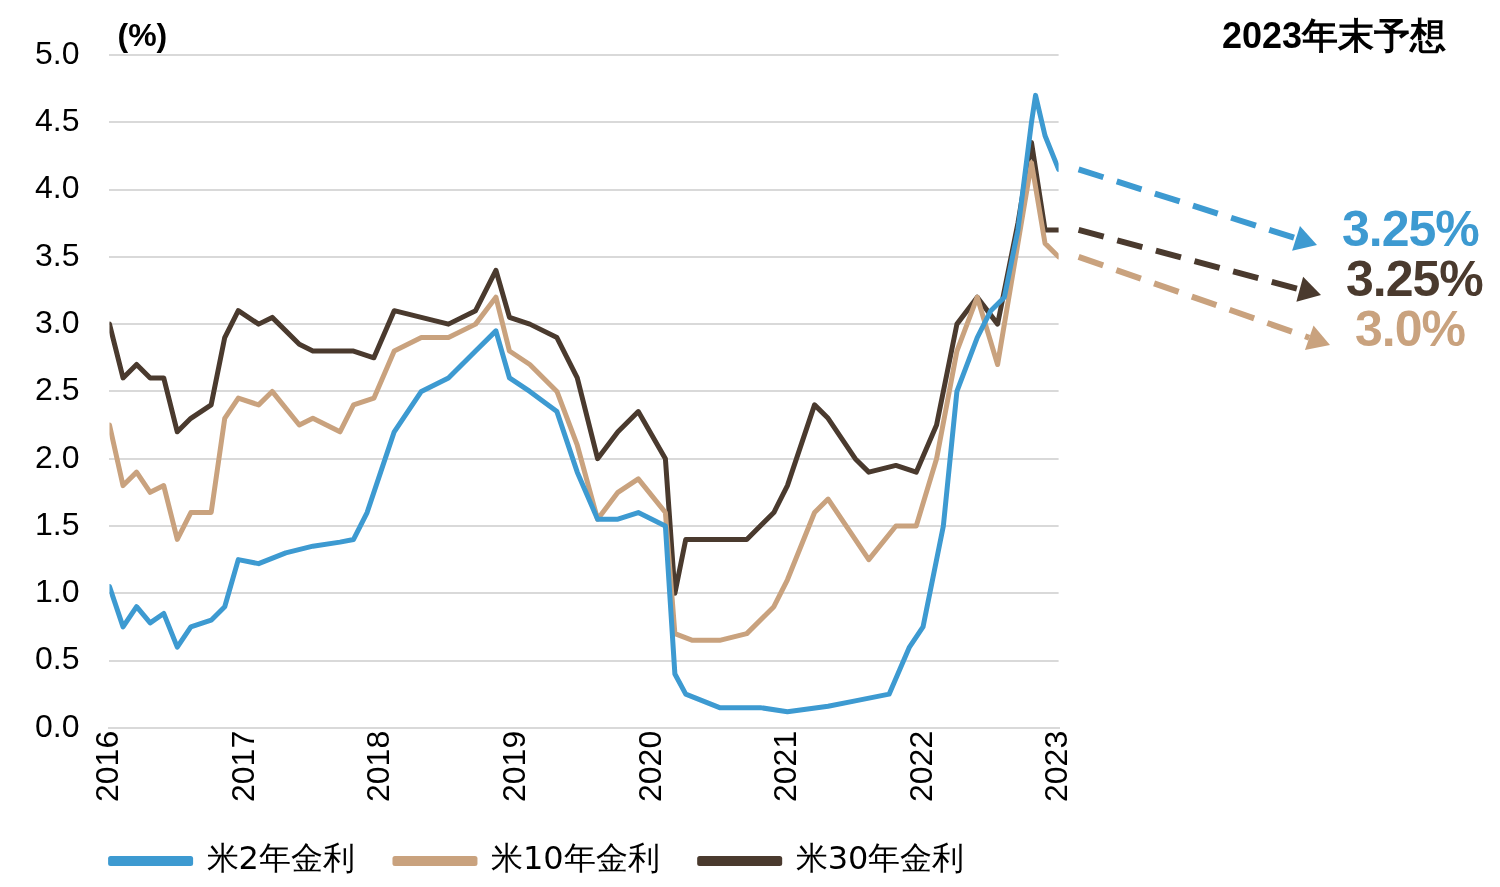 The height and width of the screenshot is (887, 1500). I want to click on y-tick-label: 3.5, so click(57, 254).